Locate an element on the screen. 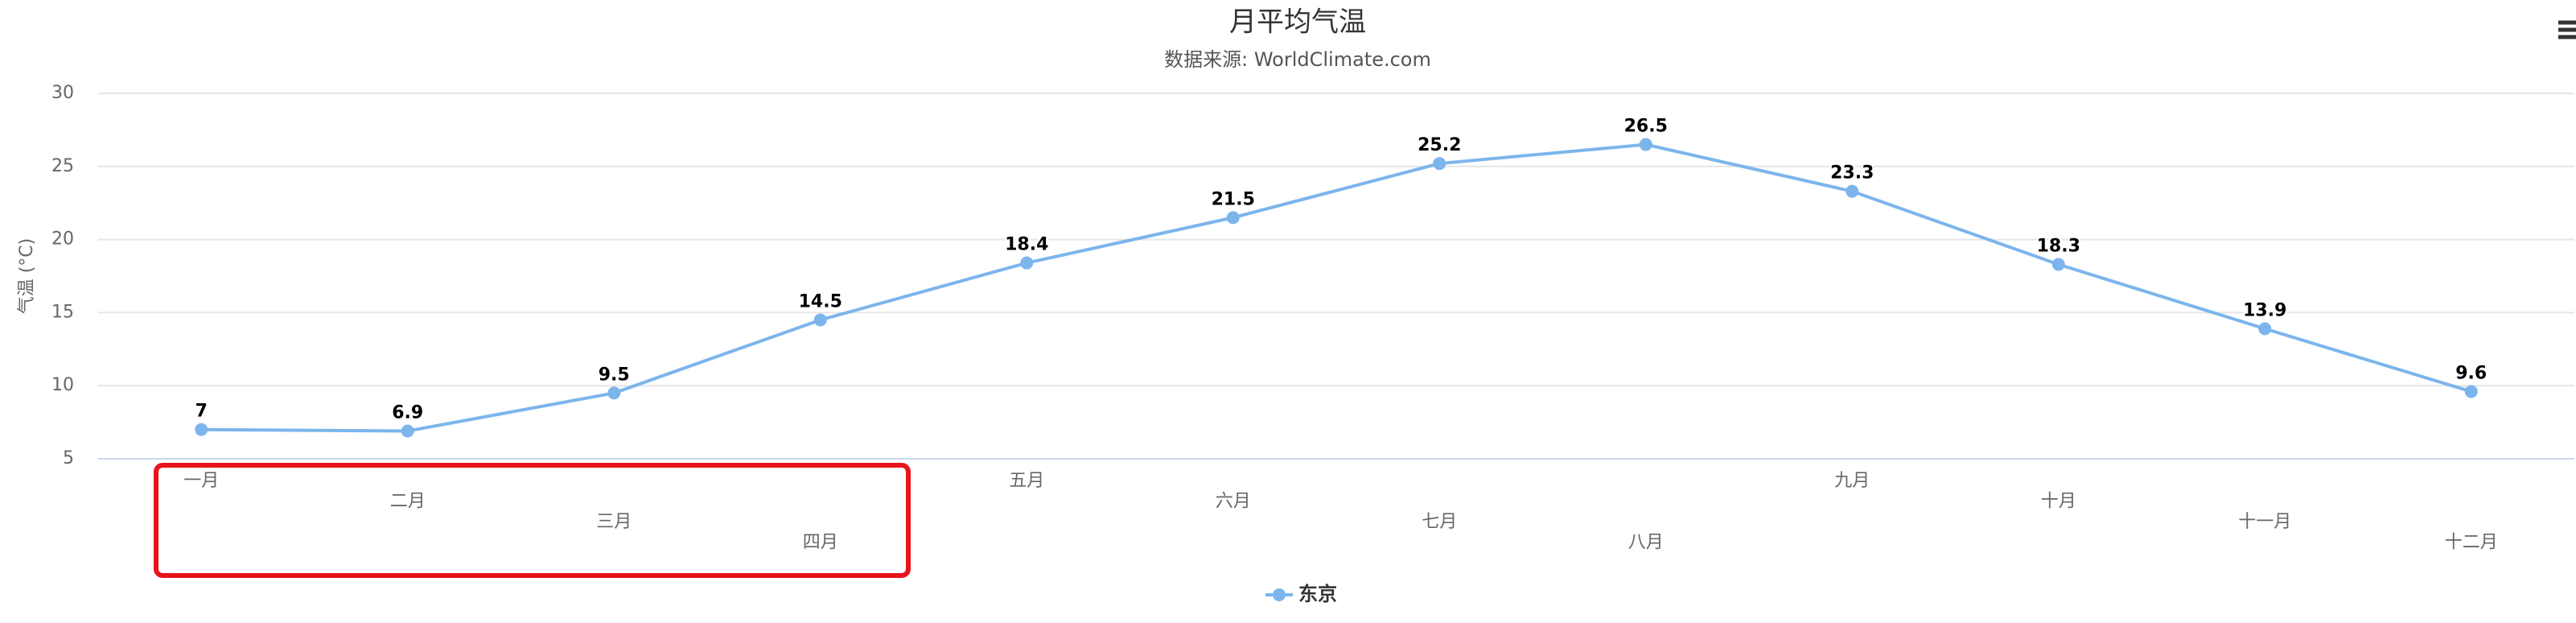  y-tick-label: 5 is located at coordinates (68, 458).